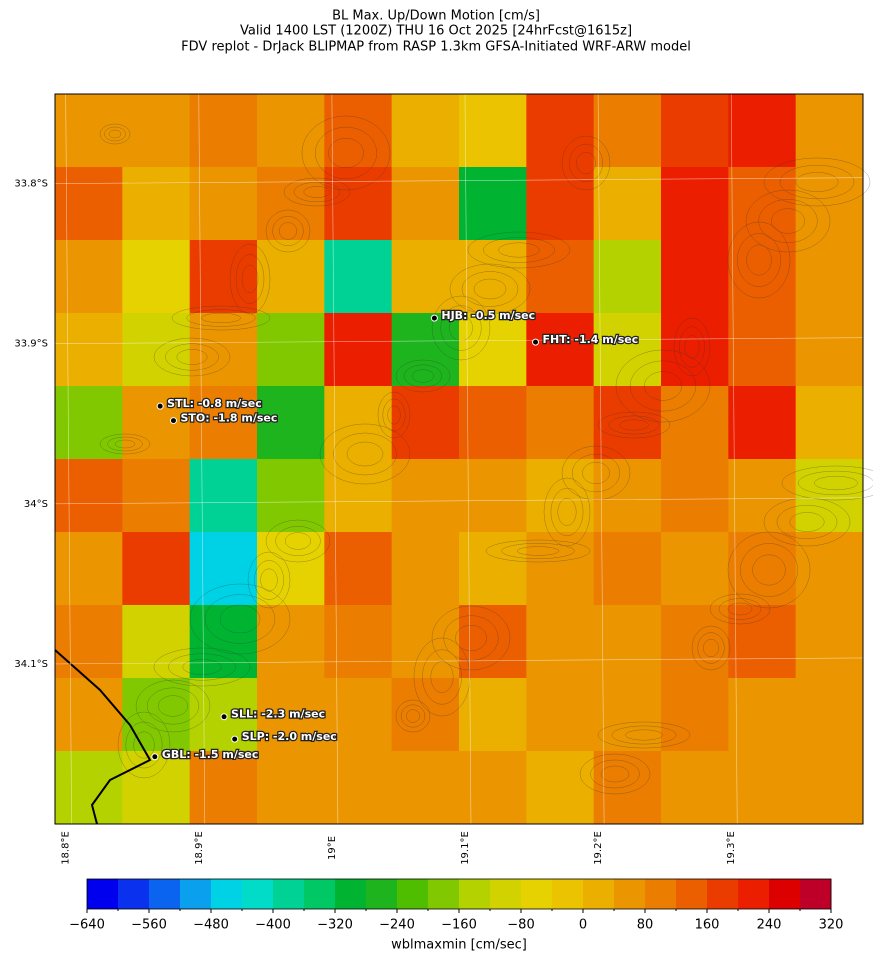  Describe the element at coordinates (289, 736) in the screenshot. I see `station-label: SLP: -2.0 m/sec` at that location.